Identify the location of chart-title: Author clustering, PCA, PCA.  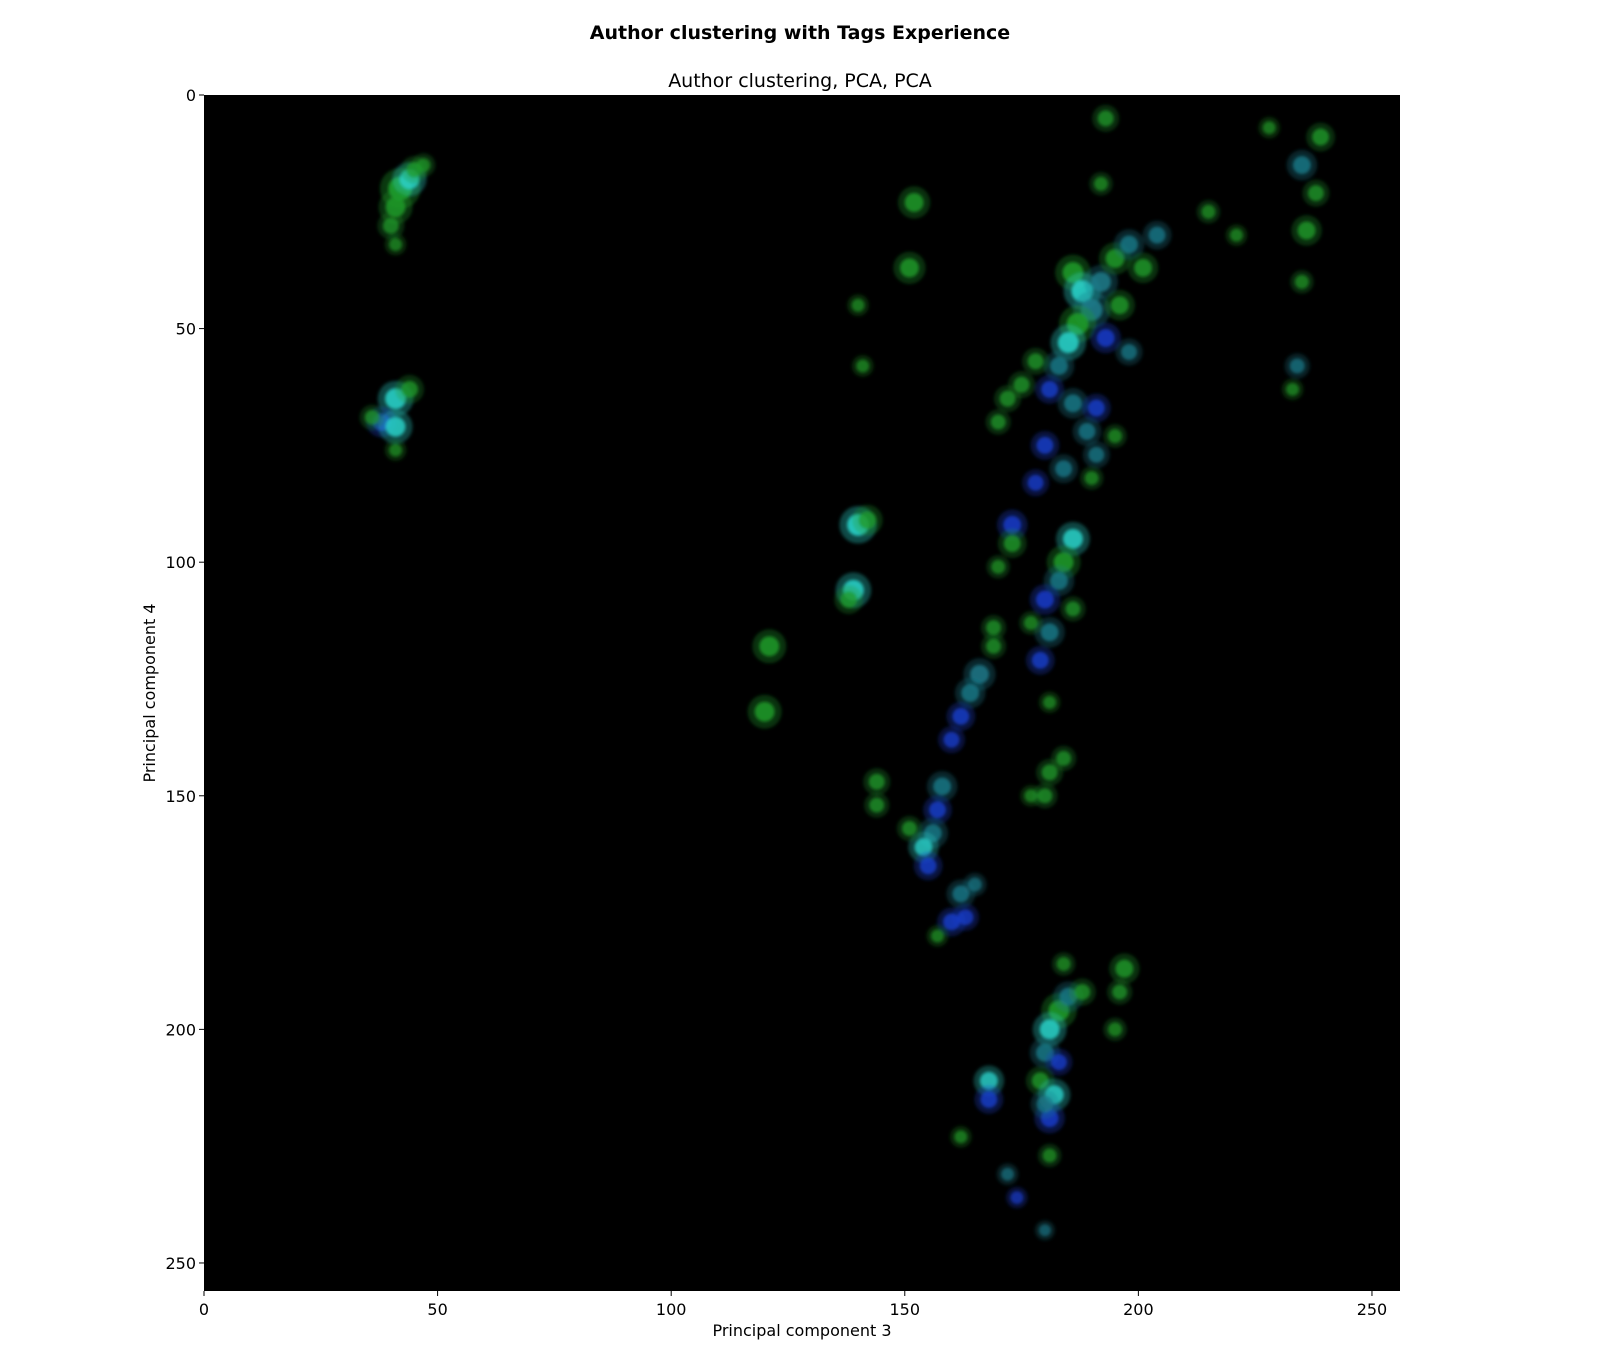
(800, 81).